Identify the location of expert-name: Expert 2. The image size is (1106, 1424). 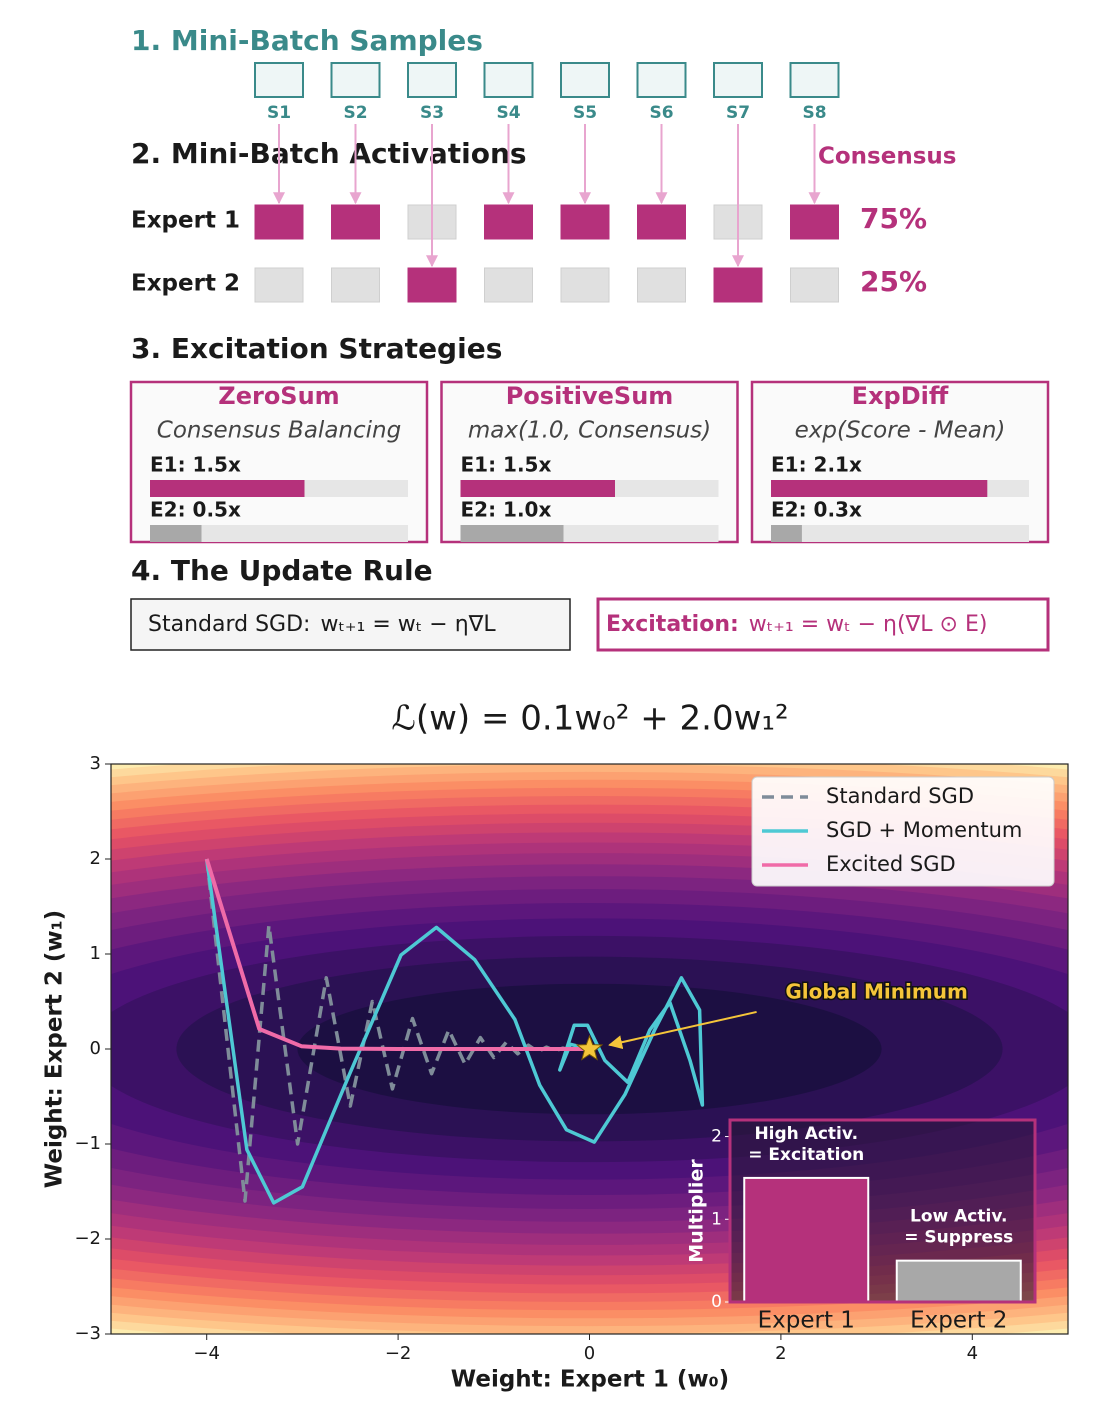
(185, 284).